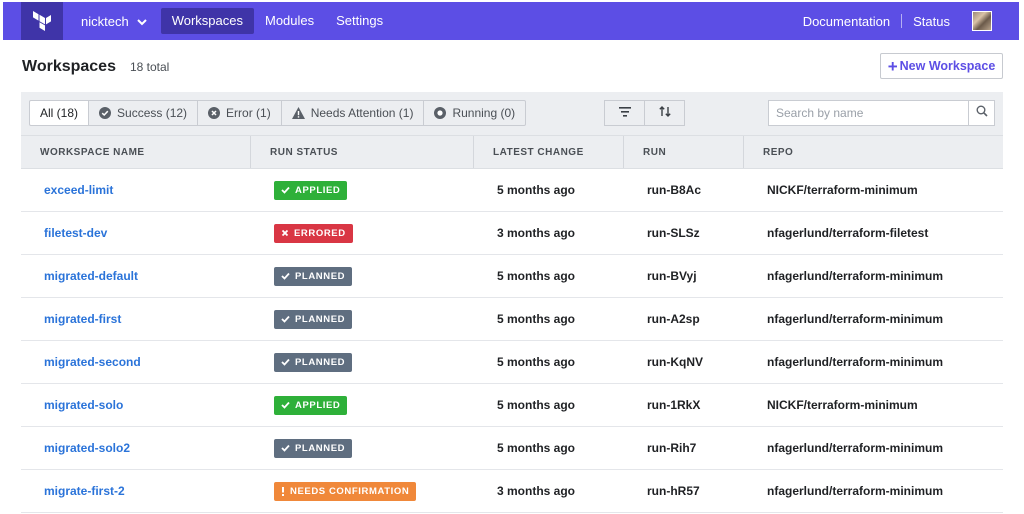  What do you see at coordinates (484, 113) in the screenshot?
I see `filter-tab-label: Running (0)` at bounding box center [484, 113].